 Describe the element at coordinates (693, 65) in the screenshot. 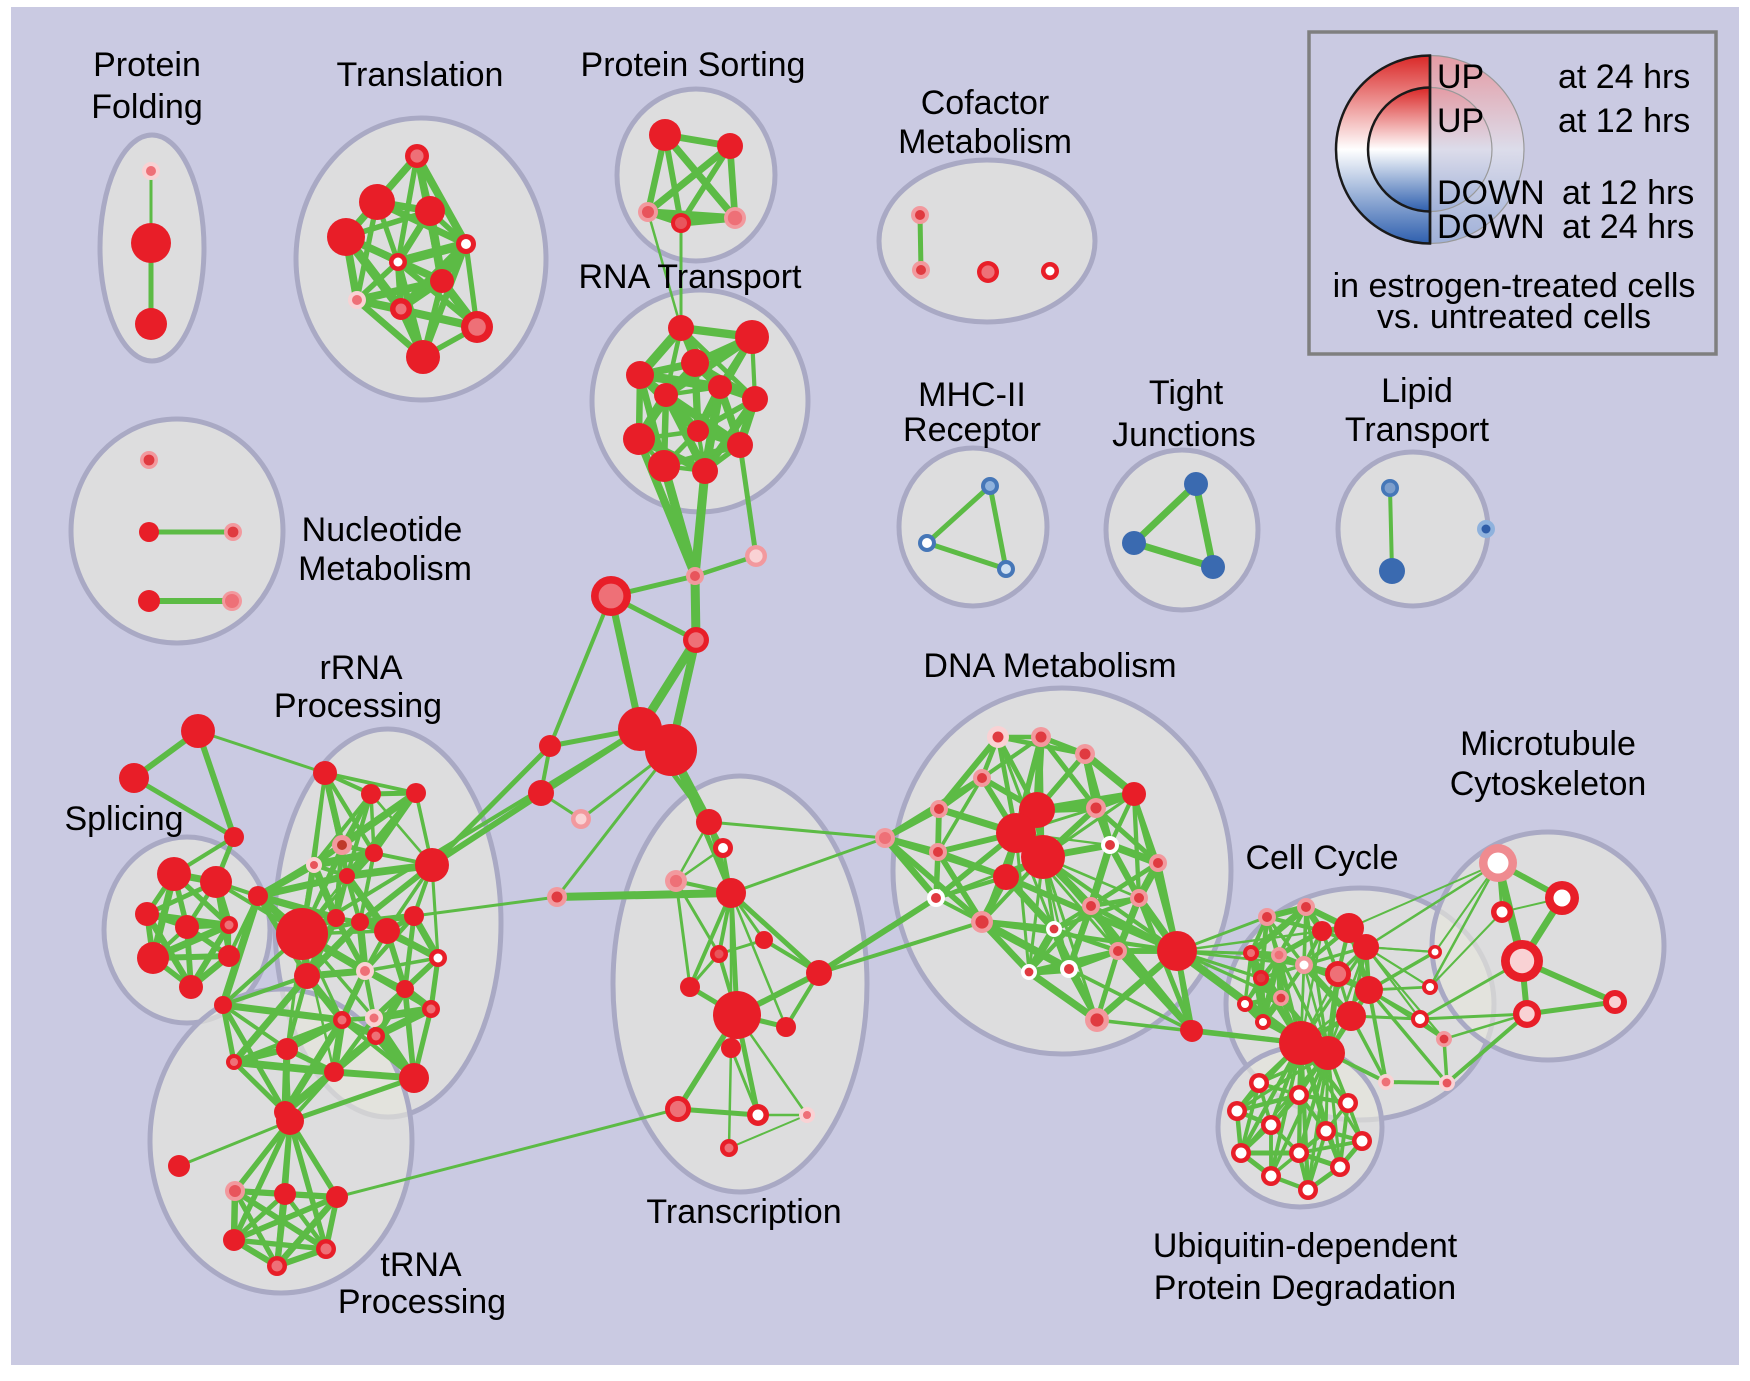

I see `svg-text: Protein Sorting` at that location.